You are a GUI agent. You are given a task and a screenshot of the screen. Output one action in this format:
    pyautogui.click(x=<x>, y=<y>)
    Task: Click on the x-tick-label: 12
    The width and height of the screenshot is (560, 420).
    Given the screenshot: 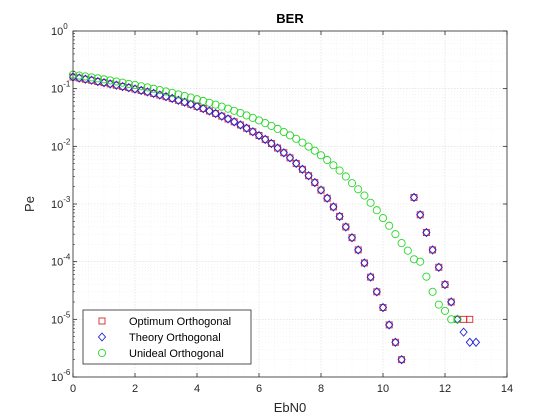 What is the action you would take?
    pyautogui.click(x=445, y=389)
    